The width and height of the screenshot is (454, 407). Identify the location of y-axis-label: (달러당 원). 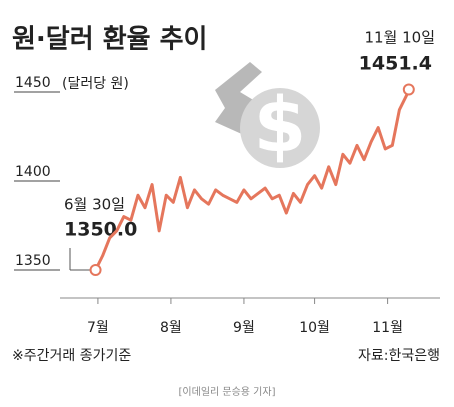
(95, 84).